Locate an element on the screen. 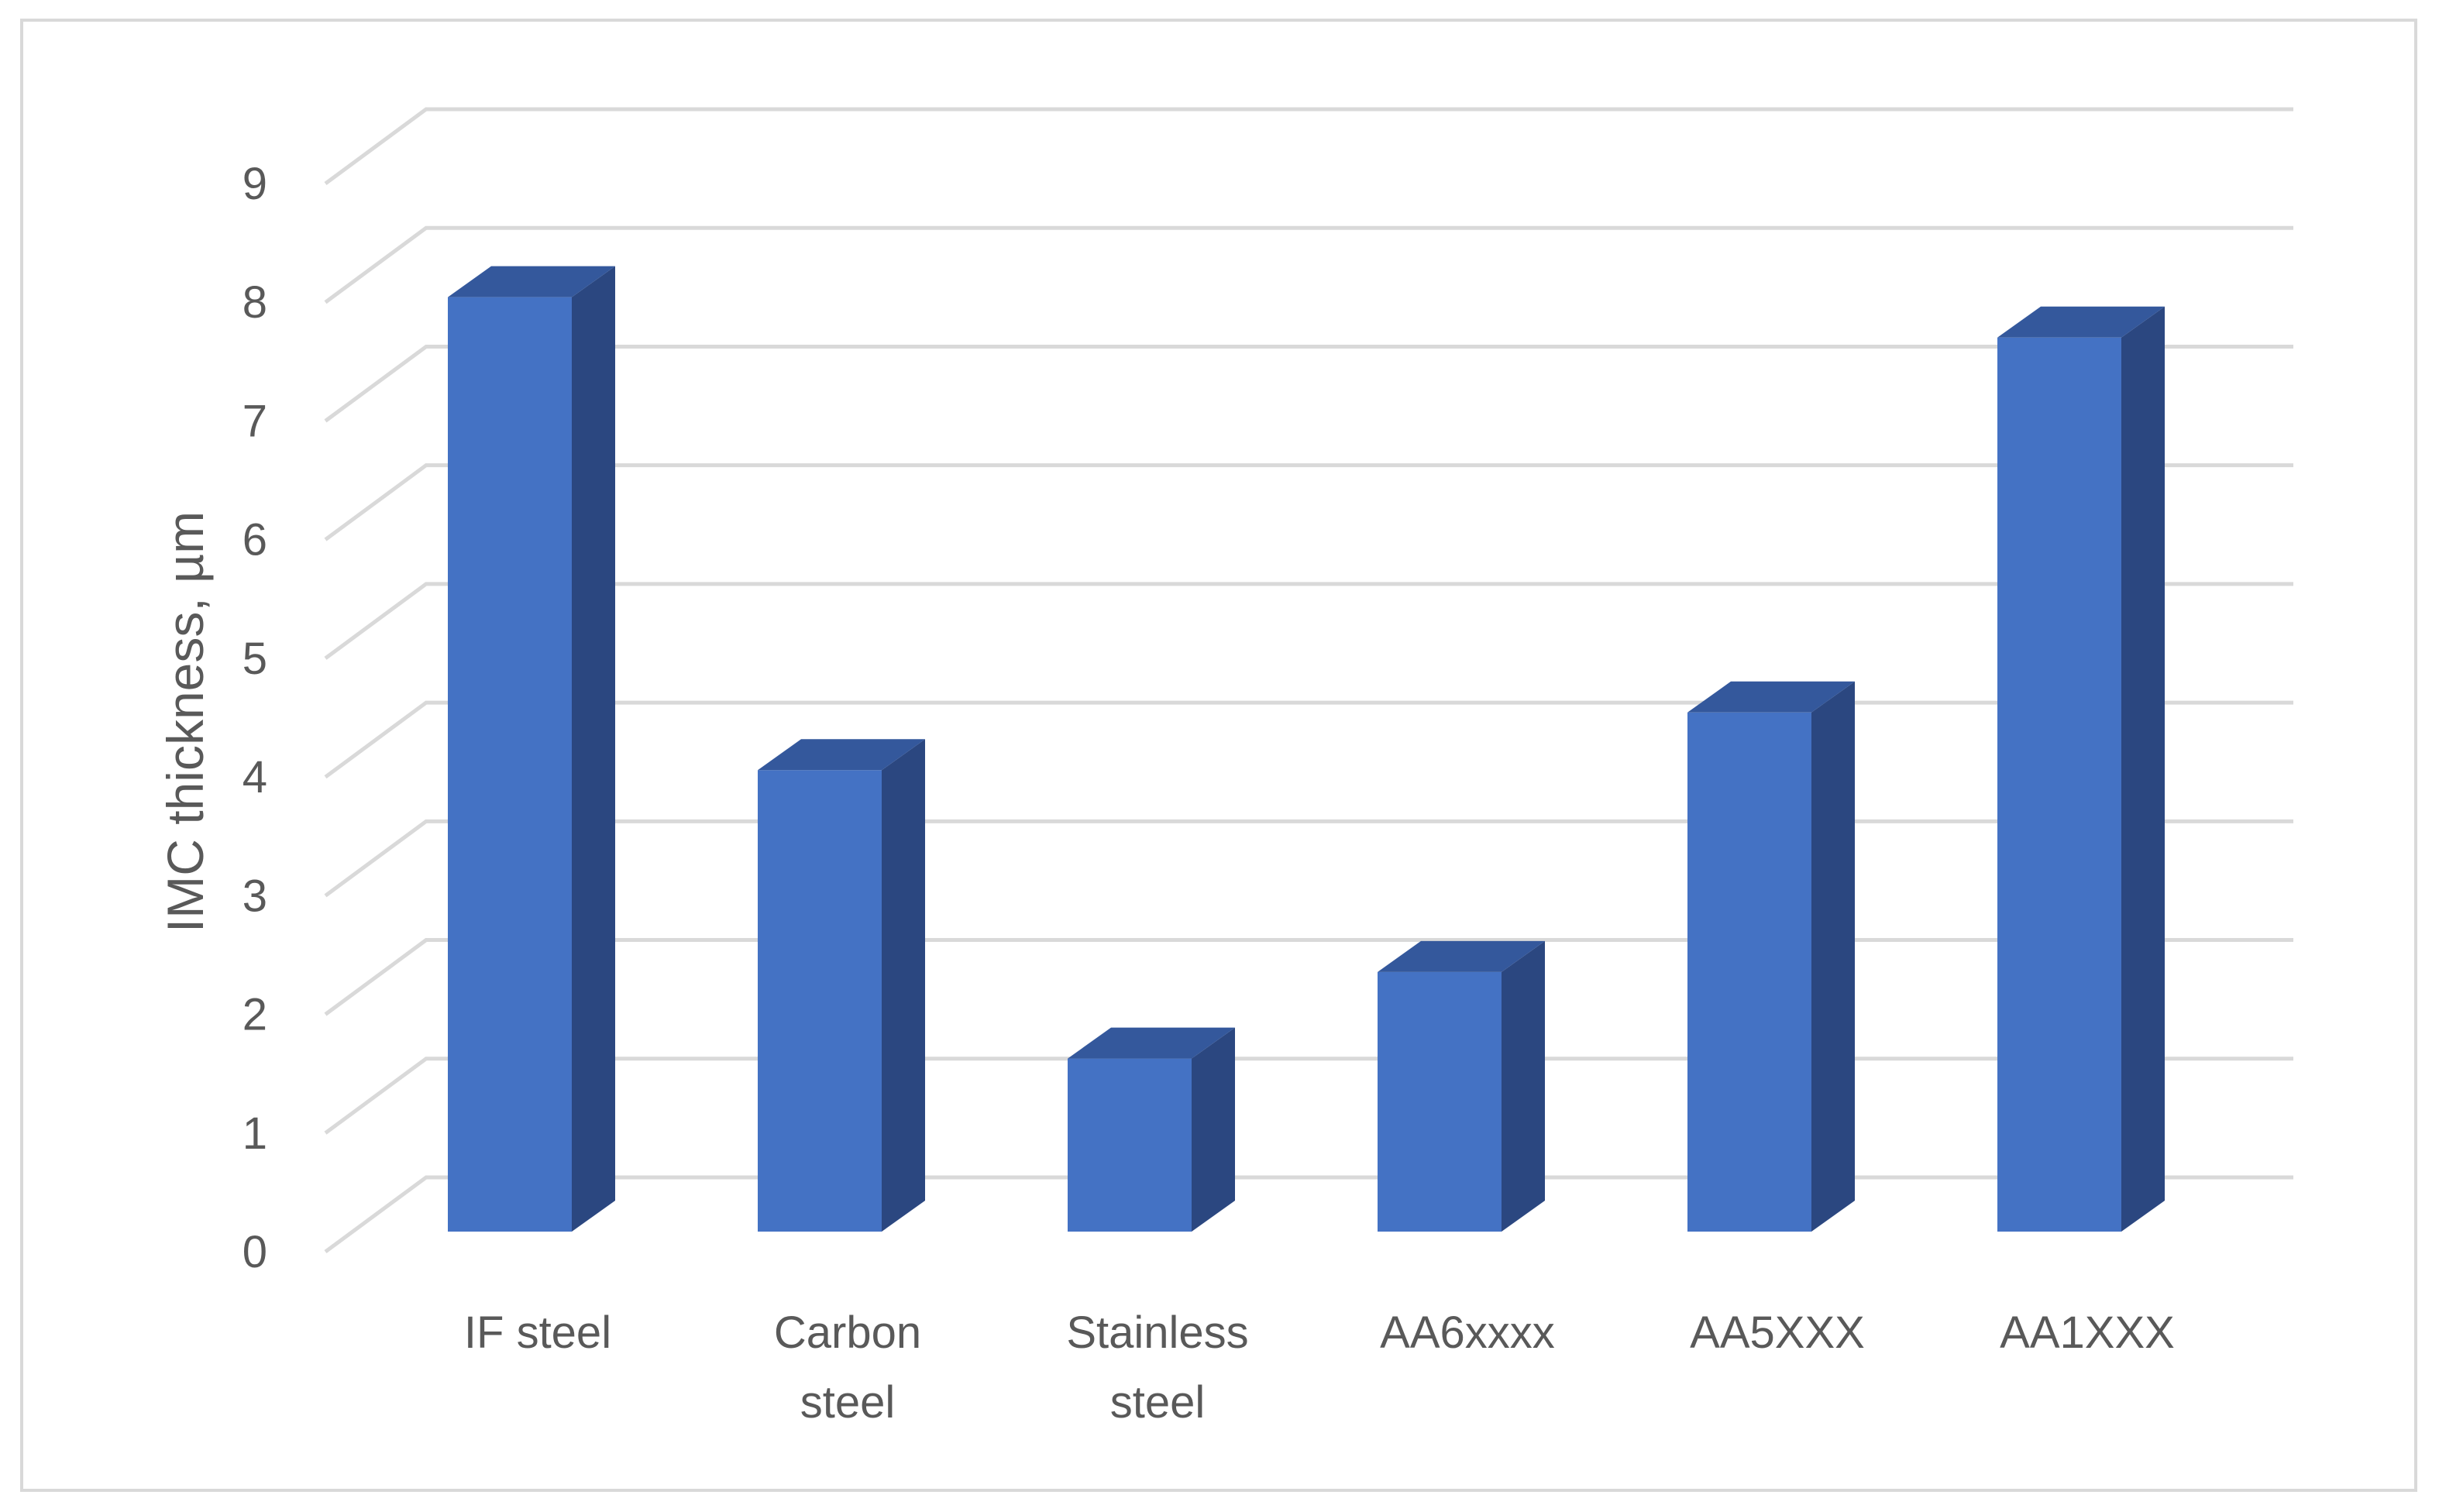  x-category-label: AA1XXX is located at coordinates (2087, 1333).